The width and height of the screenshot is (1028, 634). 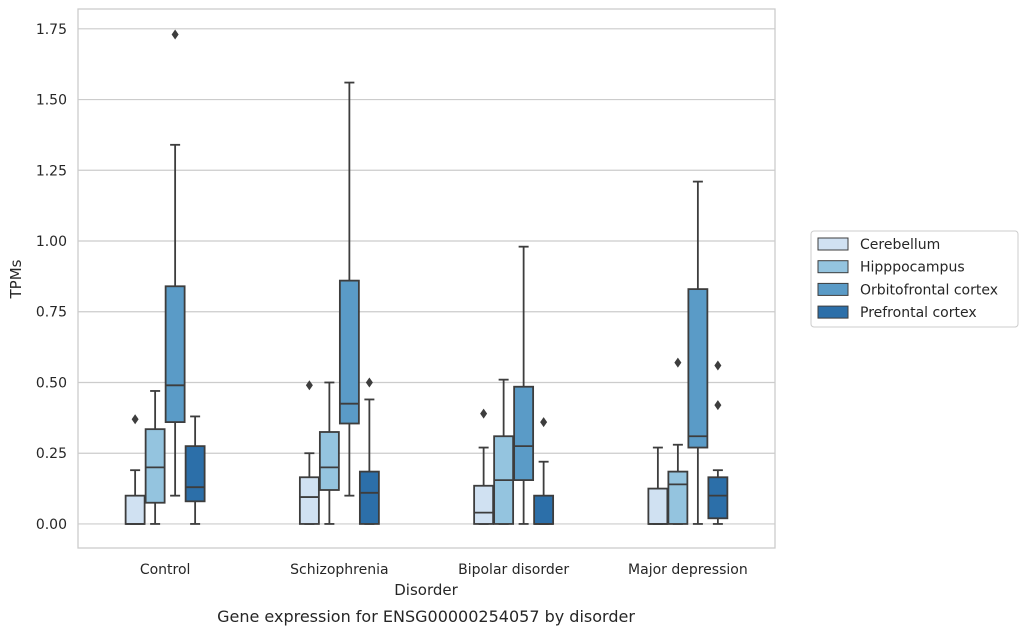 I want to click on x-tick-label: Control, so click(x=165, y=570).